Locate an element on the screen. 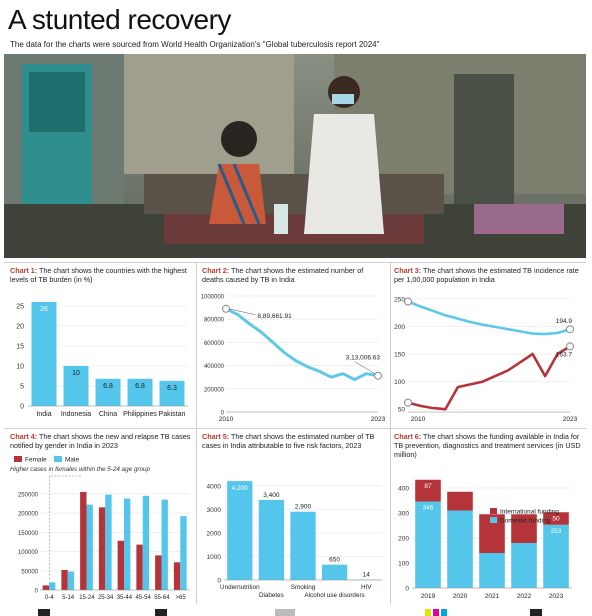  chart6-xtick: 2019 is located at coordinates (428, 596).